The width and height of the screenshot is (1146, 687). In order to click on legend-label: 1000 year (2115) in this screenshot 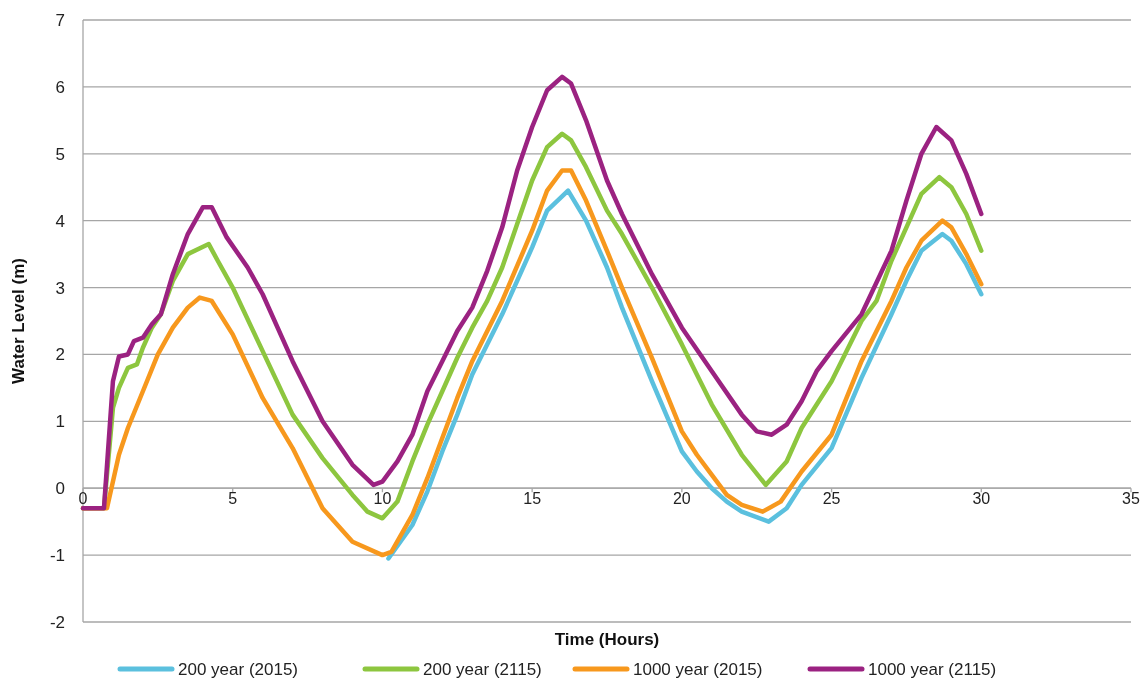, I will do `click(932, 669)`.